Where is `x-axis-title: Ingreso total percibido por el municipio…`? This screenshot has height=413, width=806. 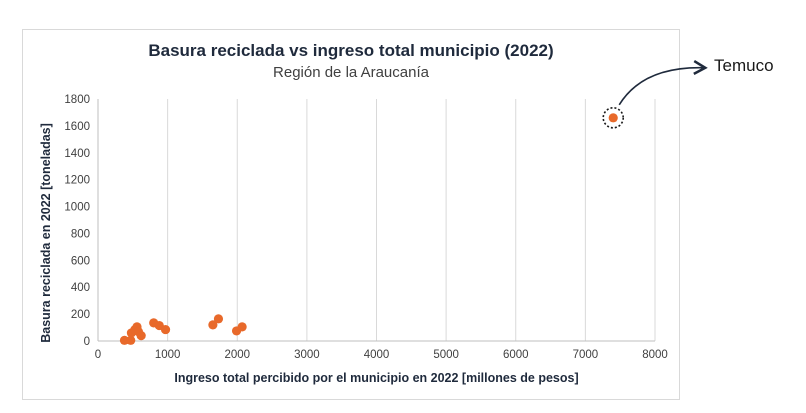 x-axis-title: Ingreso total percibido por el municipio… is located at coordinates (376, 378).